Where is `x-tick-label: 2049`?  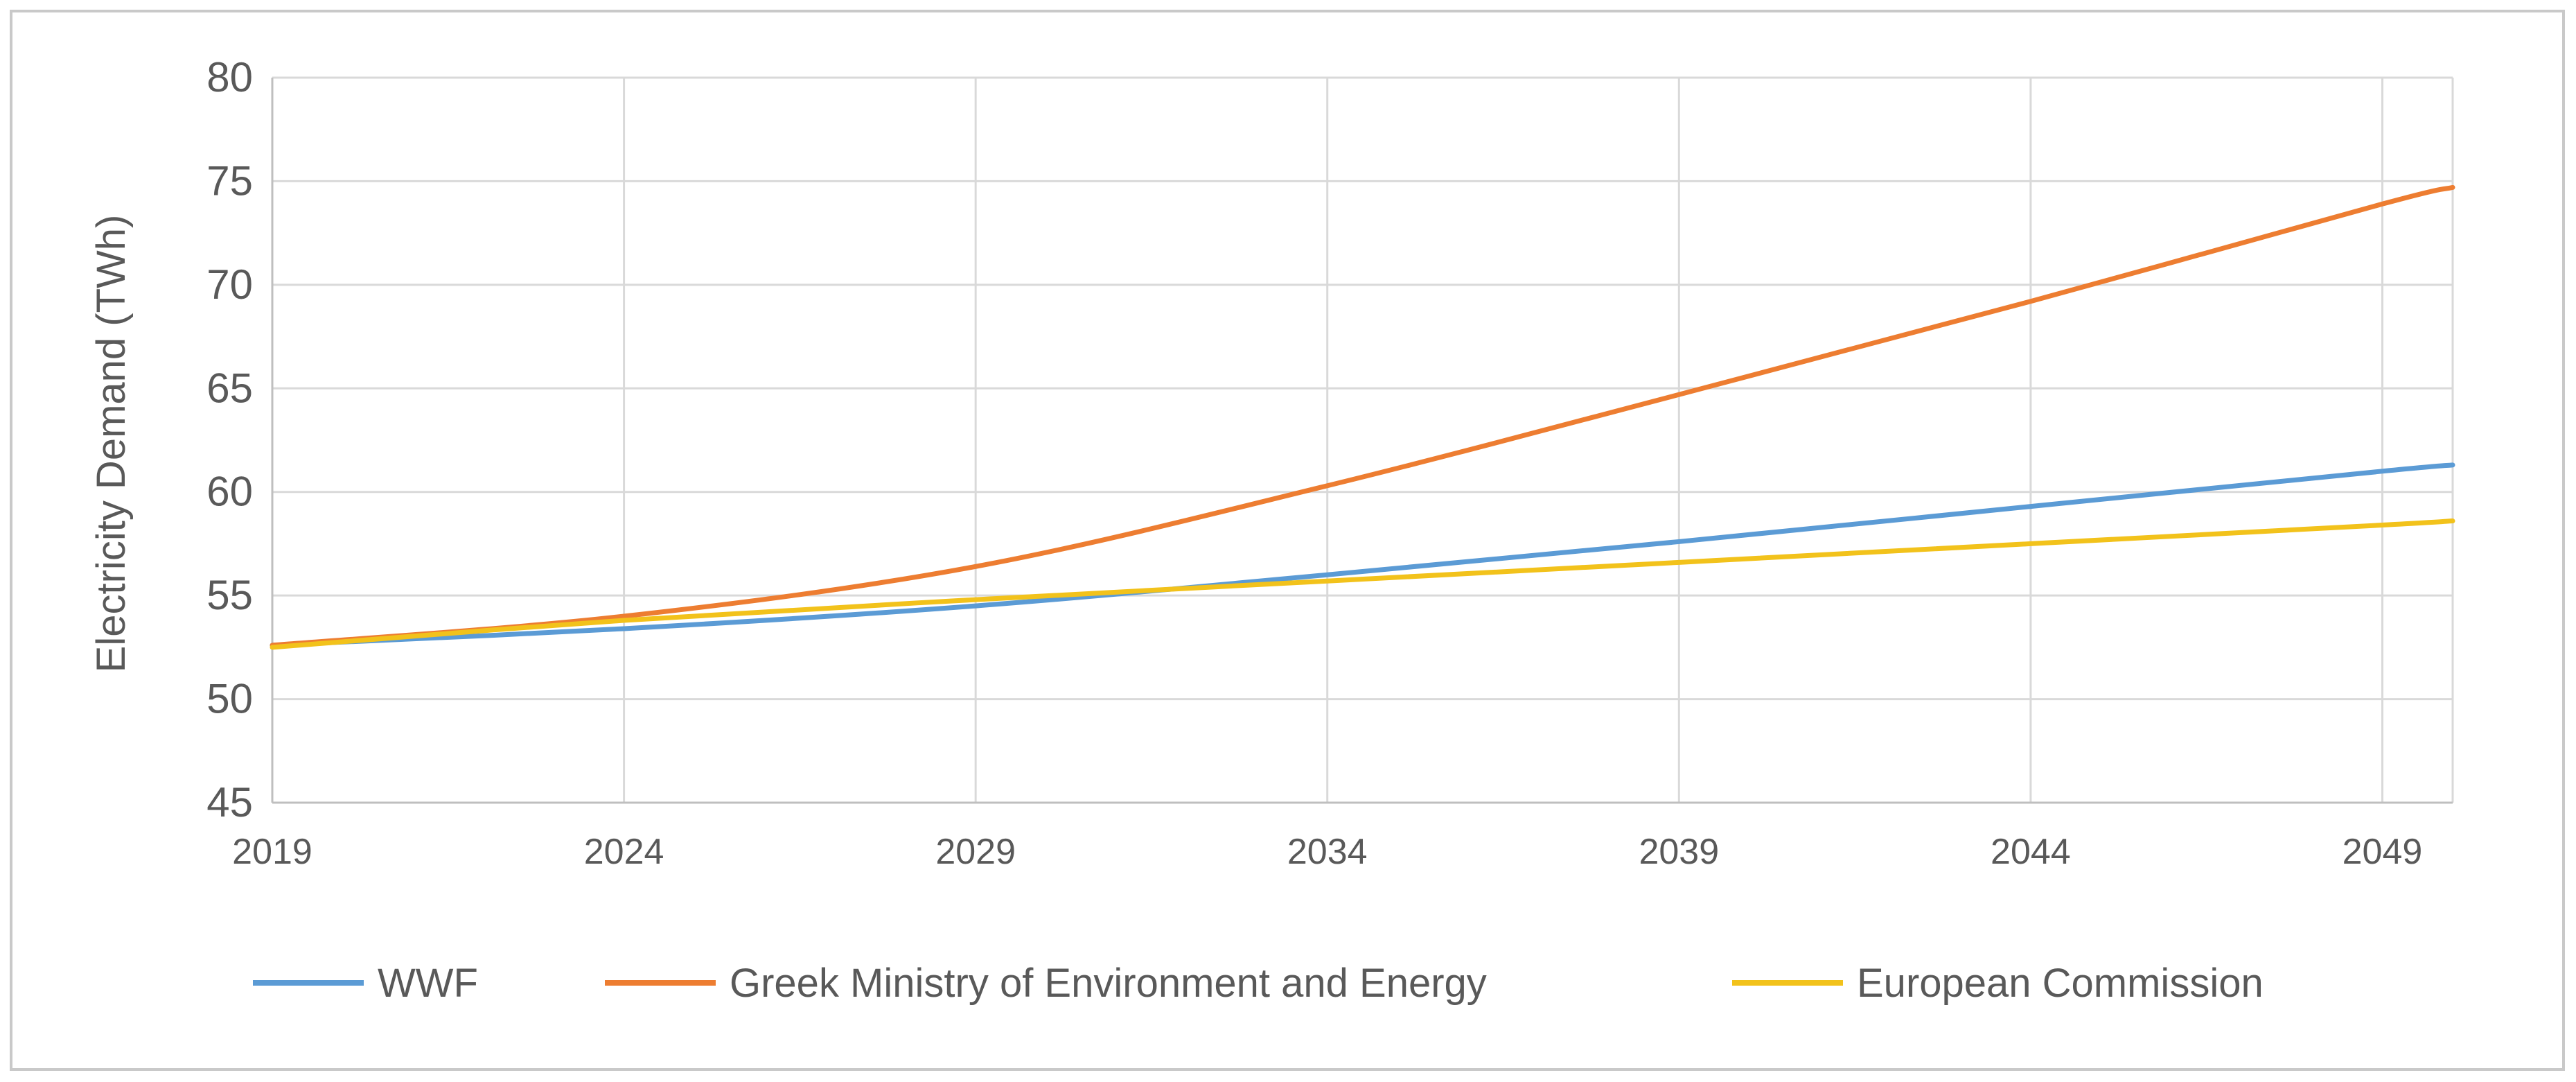
x-tick-label: 2049 is located at coordinates (2383, 852).